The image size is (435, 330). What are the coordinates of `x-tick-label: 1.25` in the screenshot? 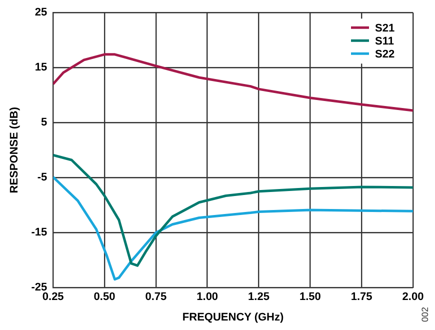 It's located at (259, 297).